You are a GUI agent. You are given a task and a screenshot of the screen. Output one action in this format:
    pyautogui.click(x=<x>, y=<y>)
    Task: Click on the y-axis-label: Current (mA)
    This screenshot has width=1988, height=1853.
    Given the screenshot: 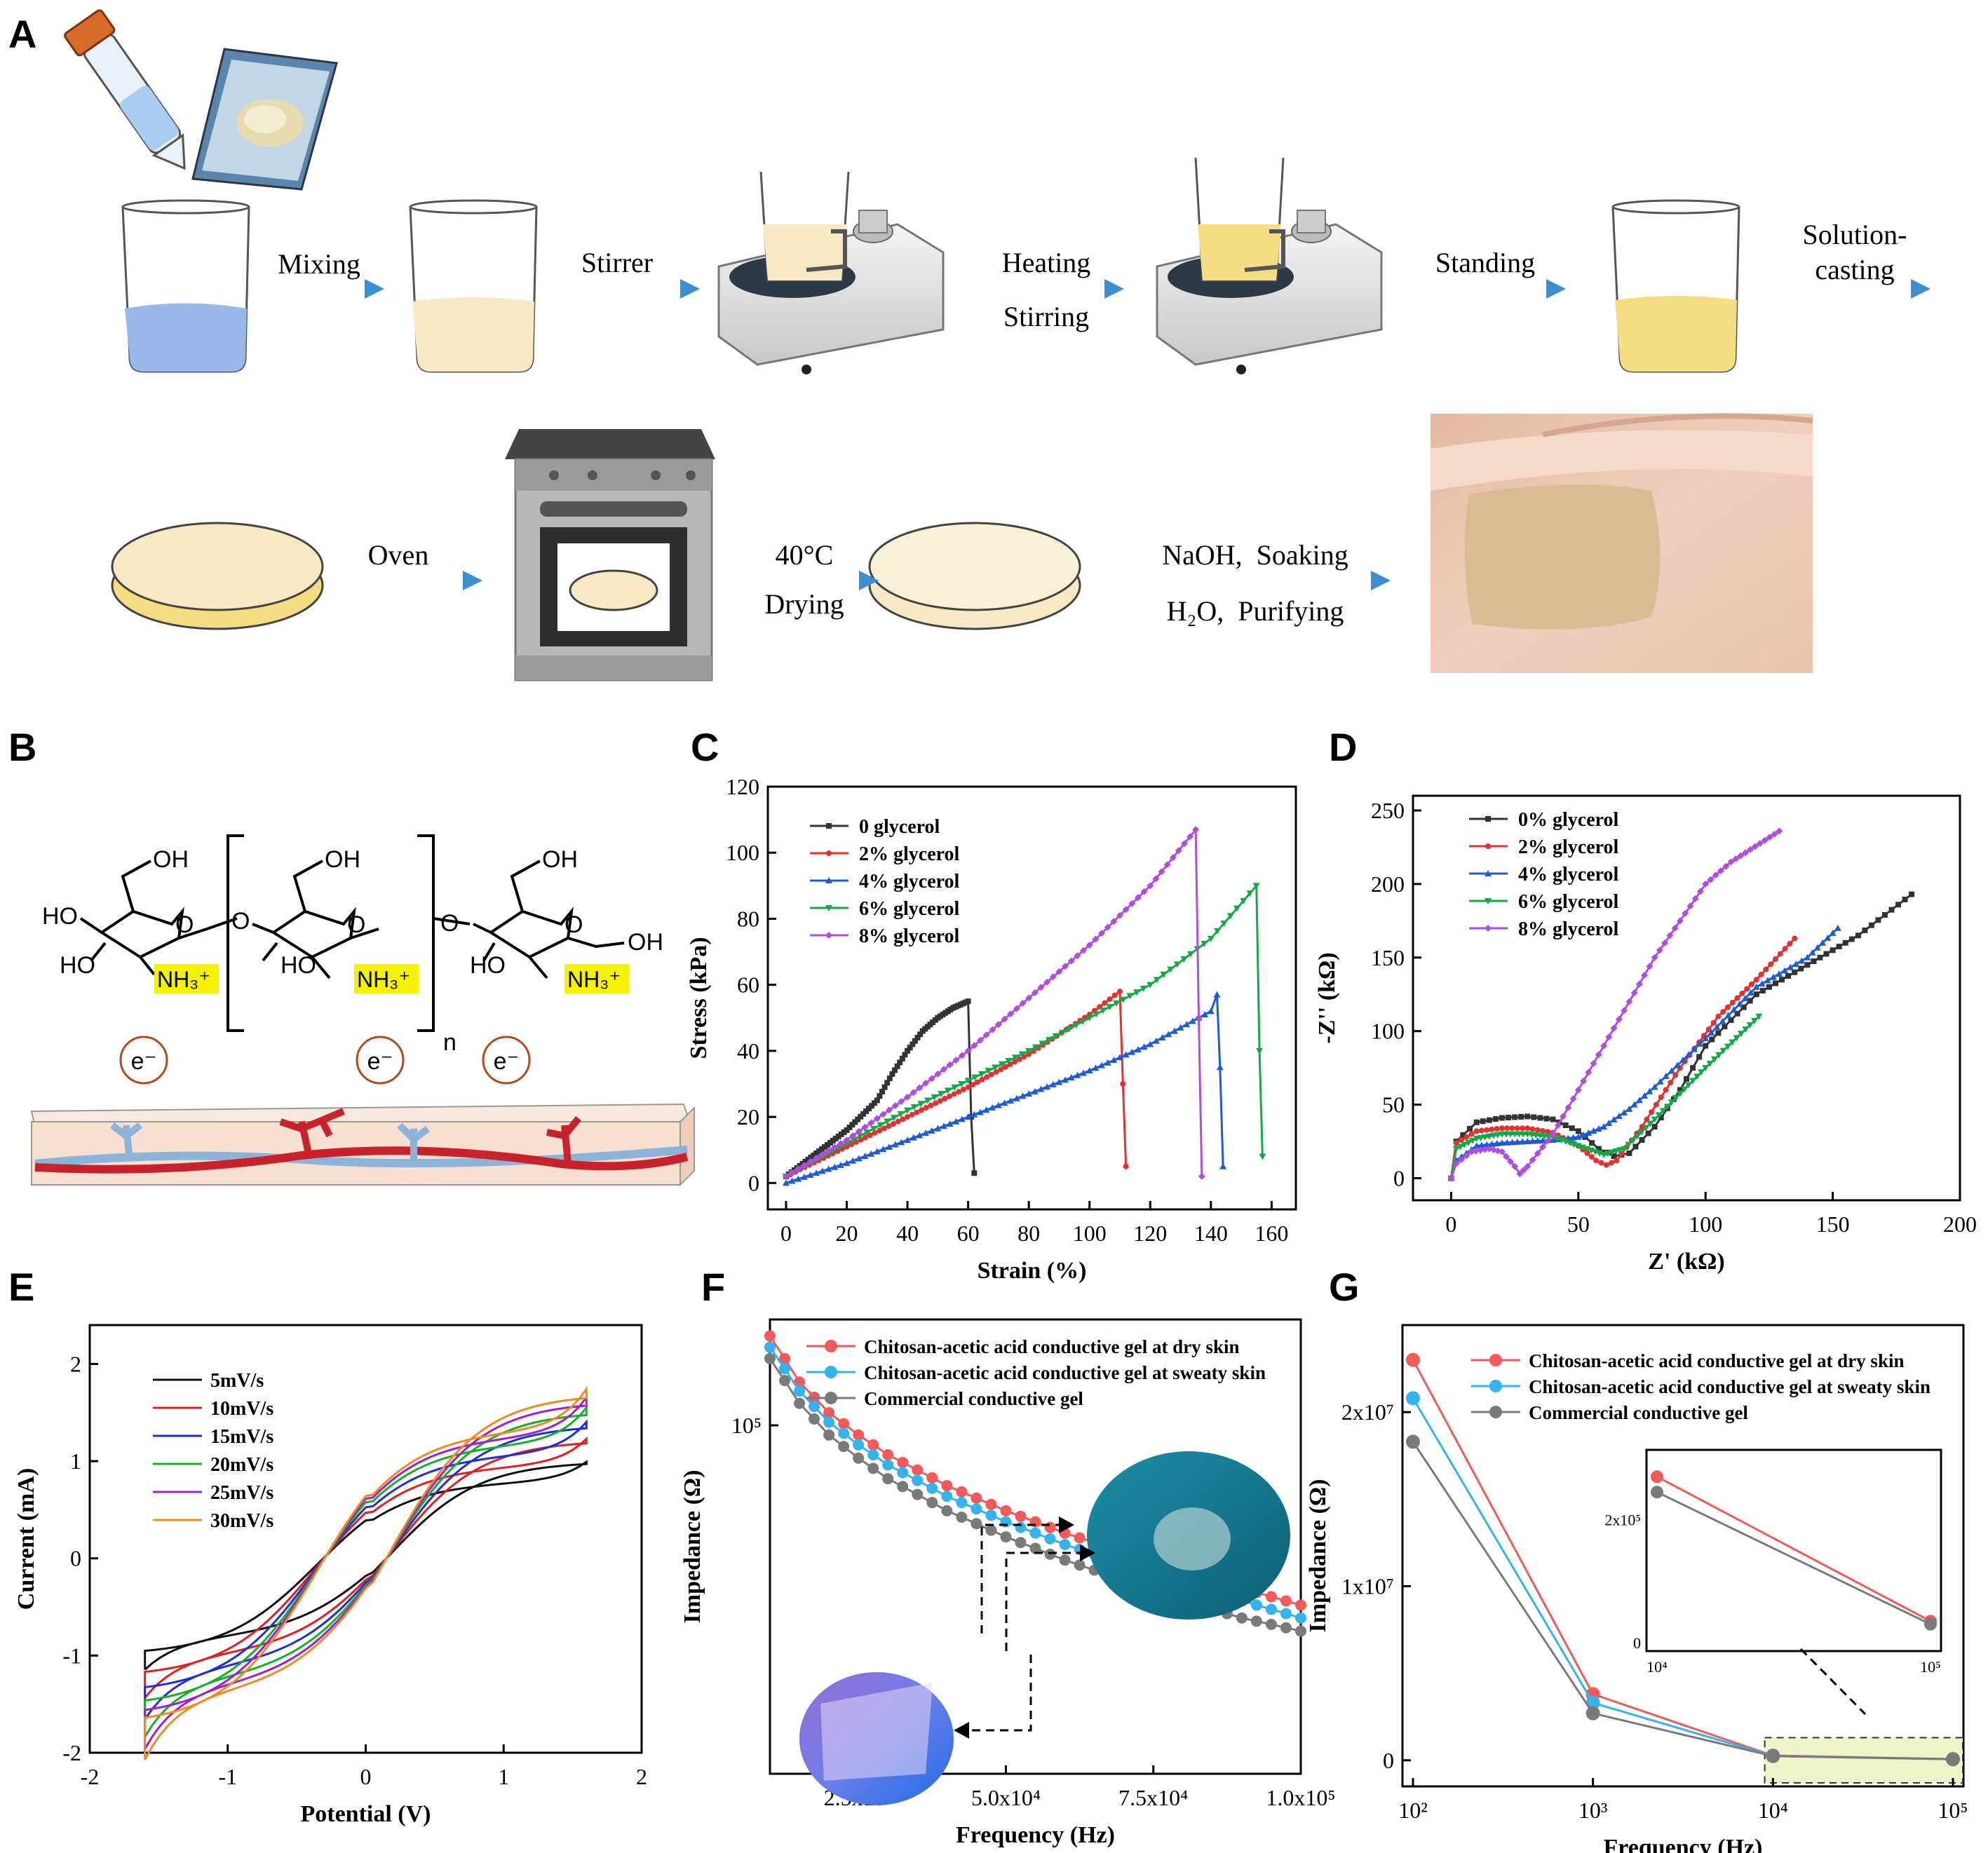 What is the action you would take?
    pyautogui.click(x=26, y=1539)
    